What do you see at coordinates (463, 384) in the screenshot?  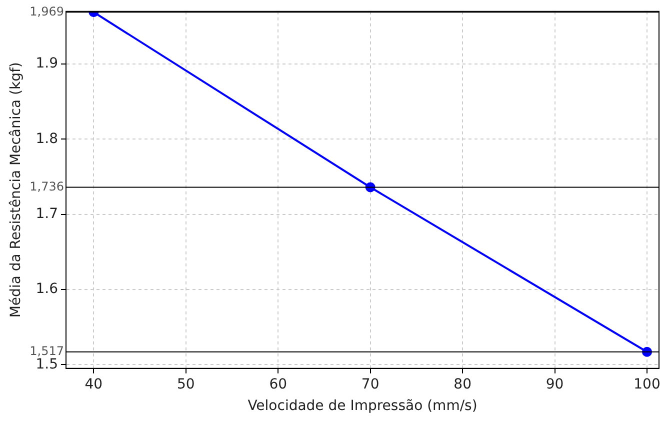 I see `x-tick-label: 80` at bounding box center [463, 384].